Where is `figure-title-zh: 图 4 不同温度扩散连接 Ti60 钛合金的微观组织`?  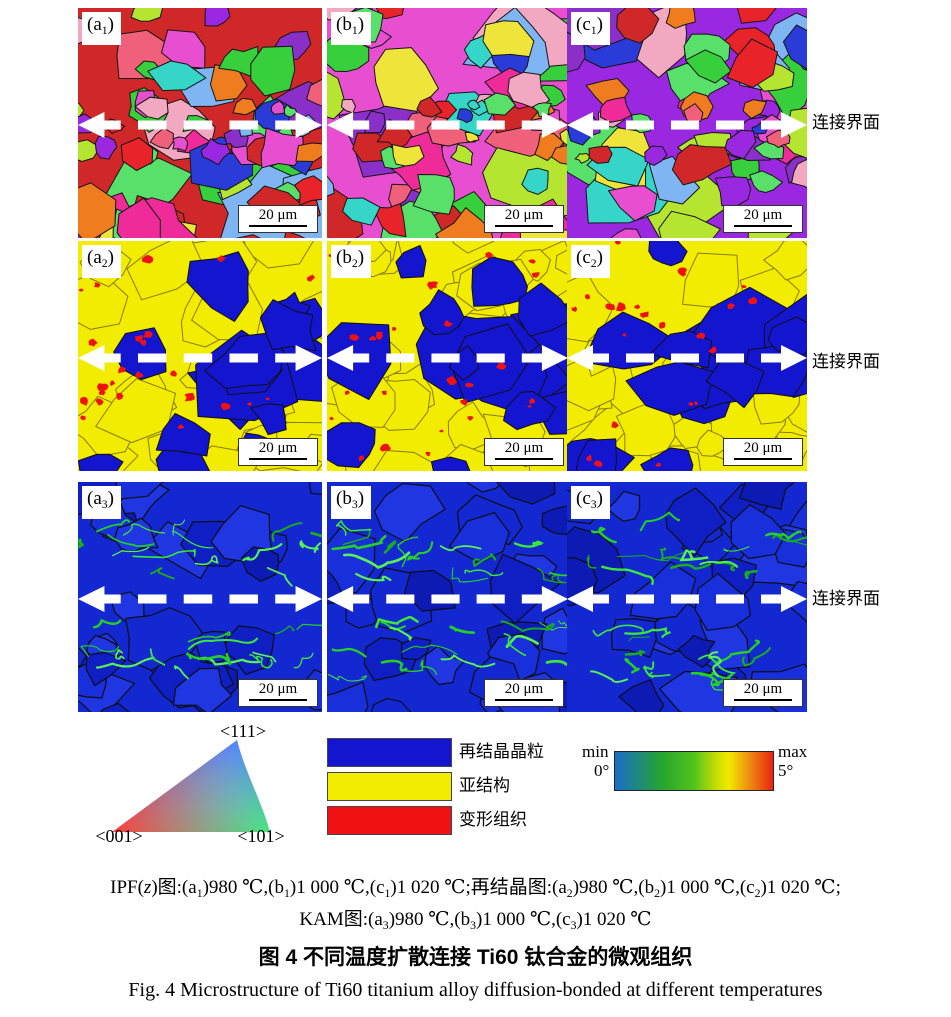 figure-title-zh: 图 4 不同温度扩散连接 Ti60 钛合金的微观组织 is located at coordinates (475, 957).